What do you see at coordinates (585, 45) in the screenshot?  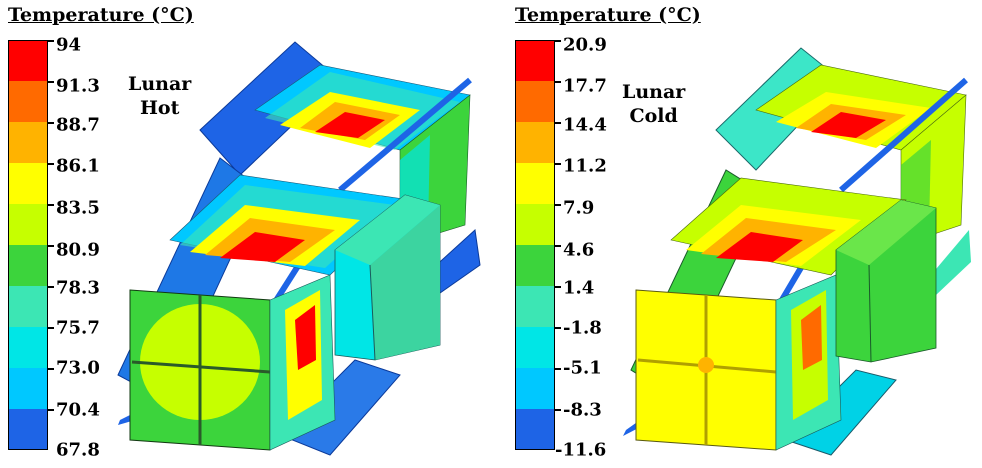 I see `scale-tick-label: 20.9` at bounding box center [585, 45].